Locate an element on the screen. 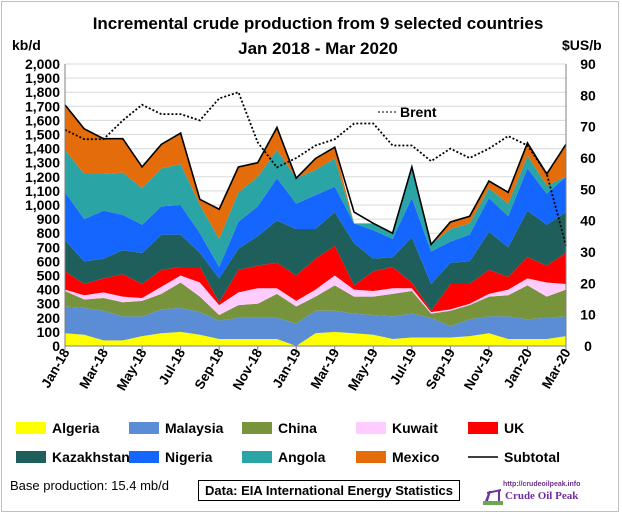 This screenshot has width=622, height=515. oil-pump-icon is located at coordinates (493, 497).